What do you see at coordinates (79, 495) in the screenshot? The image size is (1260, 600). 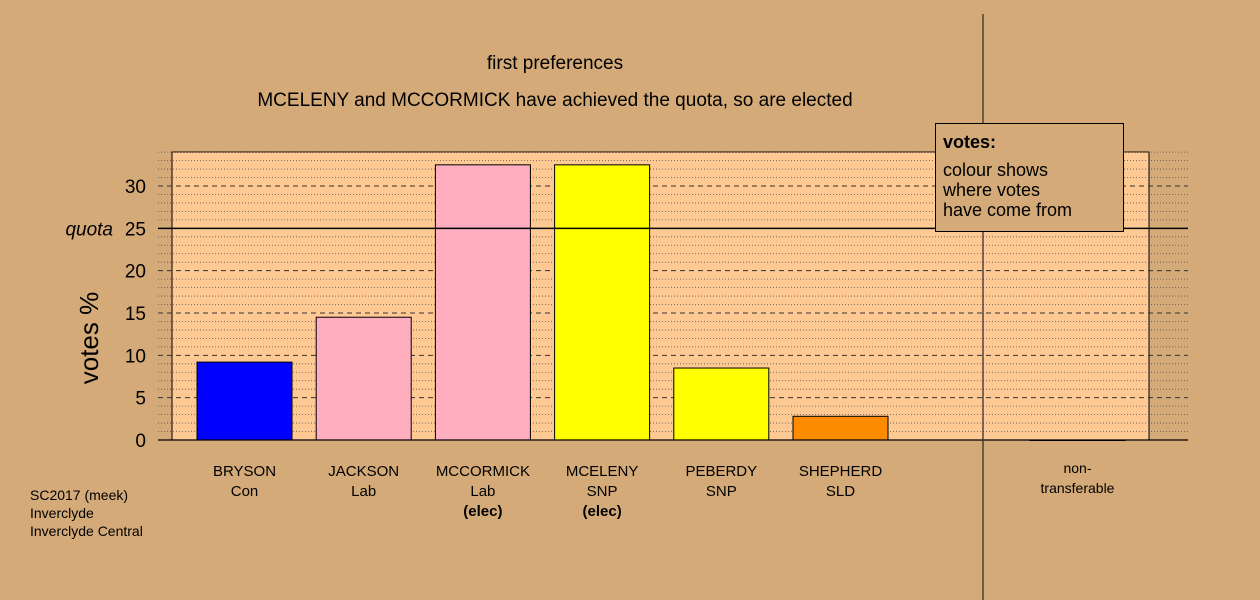 I see `footer-line-1: SC2017 (meek)` at bounding box center [79, 495].